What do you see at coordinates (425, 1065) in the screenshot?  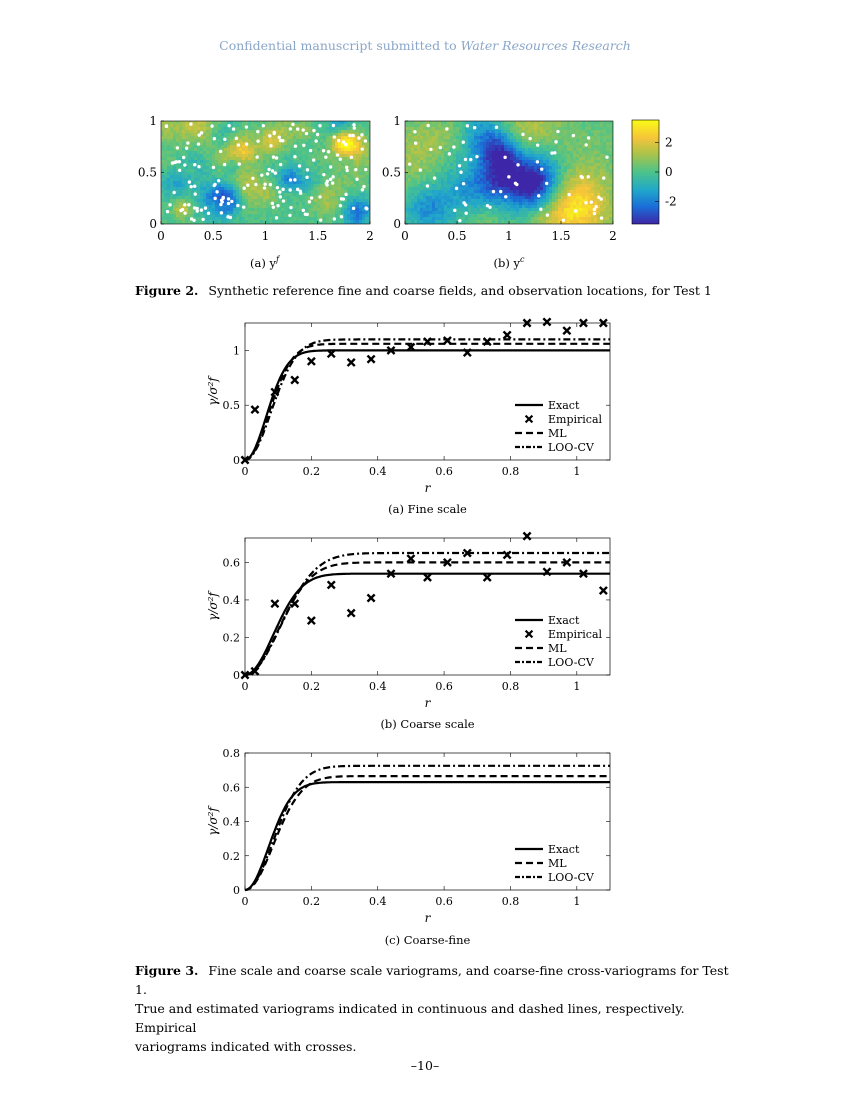 I see `page-number: –10–` at bounding box center [425, 1065].